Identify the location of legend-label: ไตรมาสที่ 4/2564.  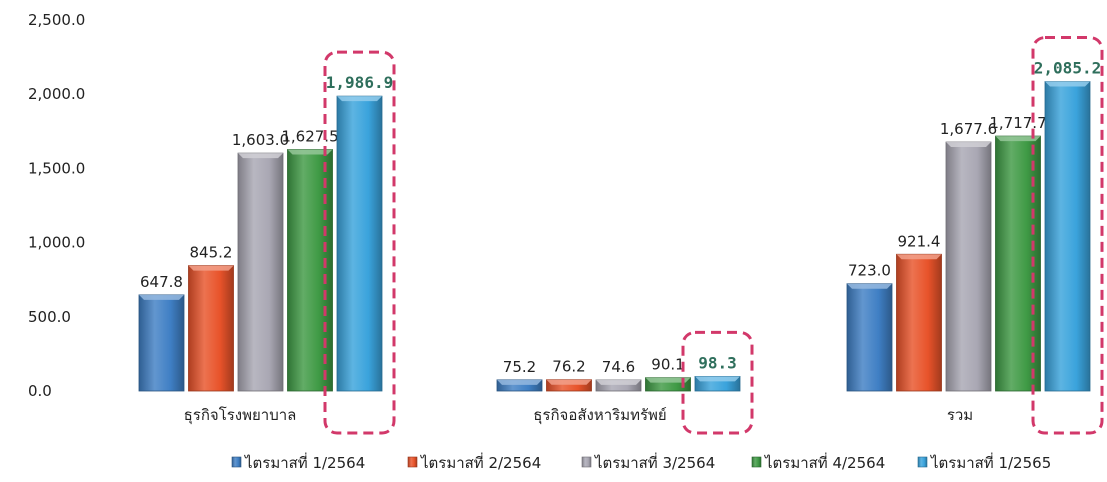
(824, 462).